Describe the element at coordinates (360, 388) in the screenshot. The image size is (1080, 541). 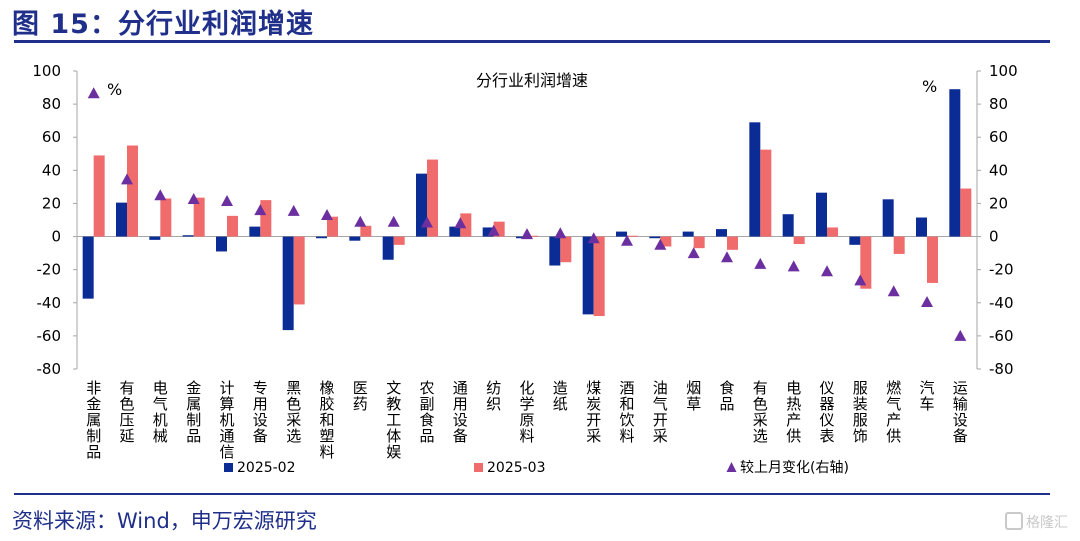
I see `category-label-char: 医` at that location.